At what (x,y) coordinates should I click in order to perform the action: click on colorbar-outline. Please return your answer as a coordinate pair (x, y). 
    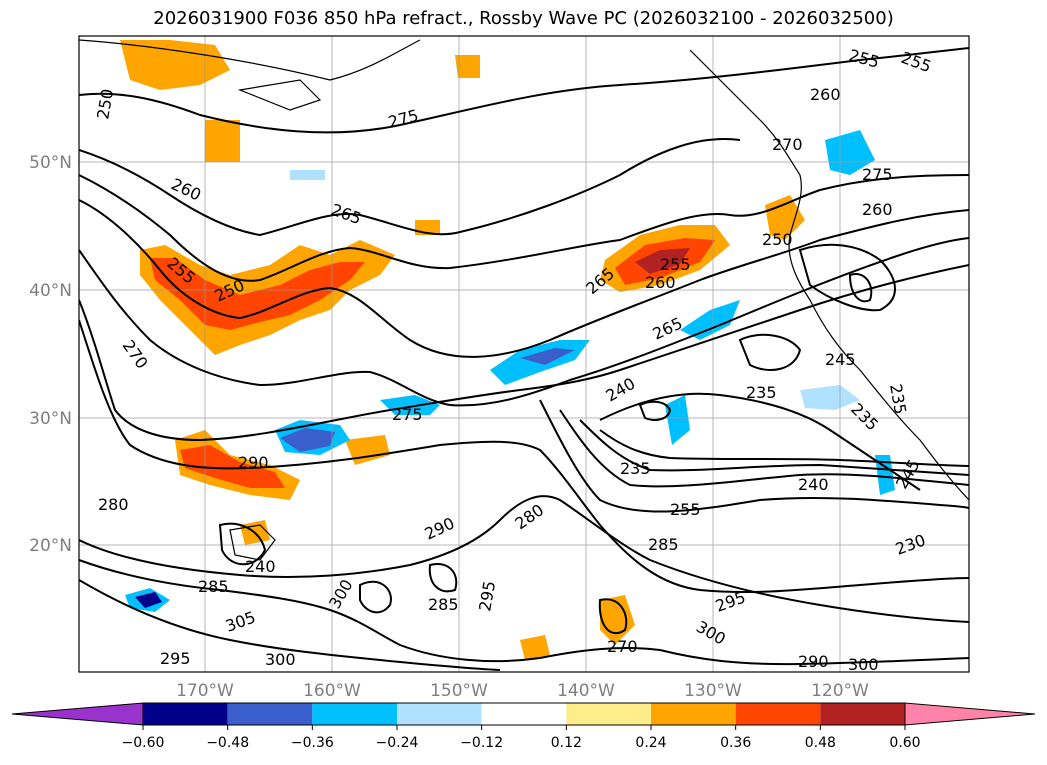
    Looking at the image, I should click on (524, 714).